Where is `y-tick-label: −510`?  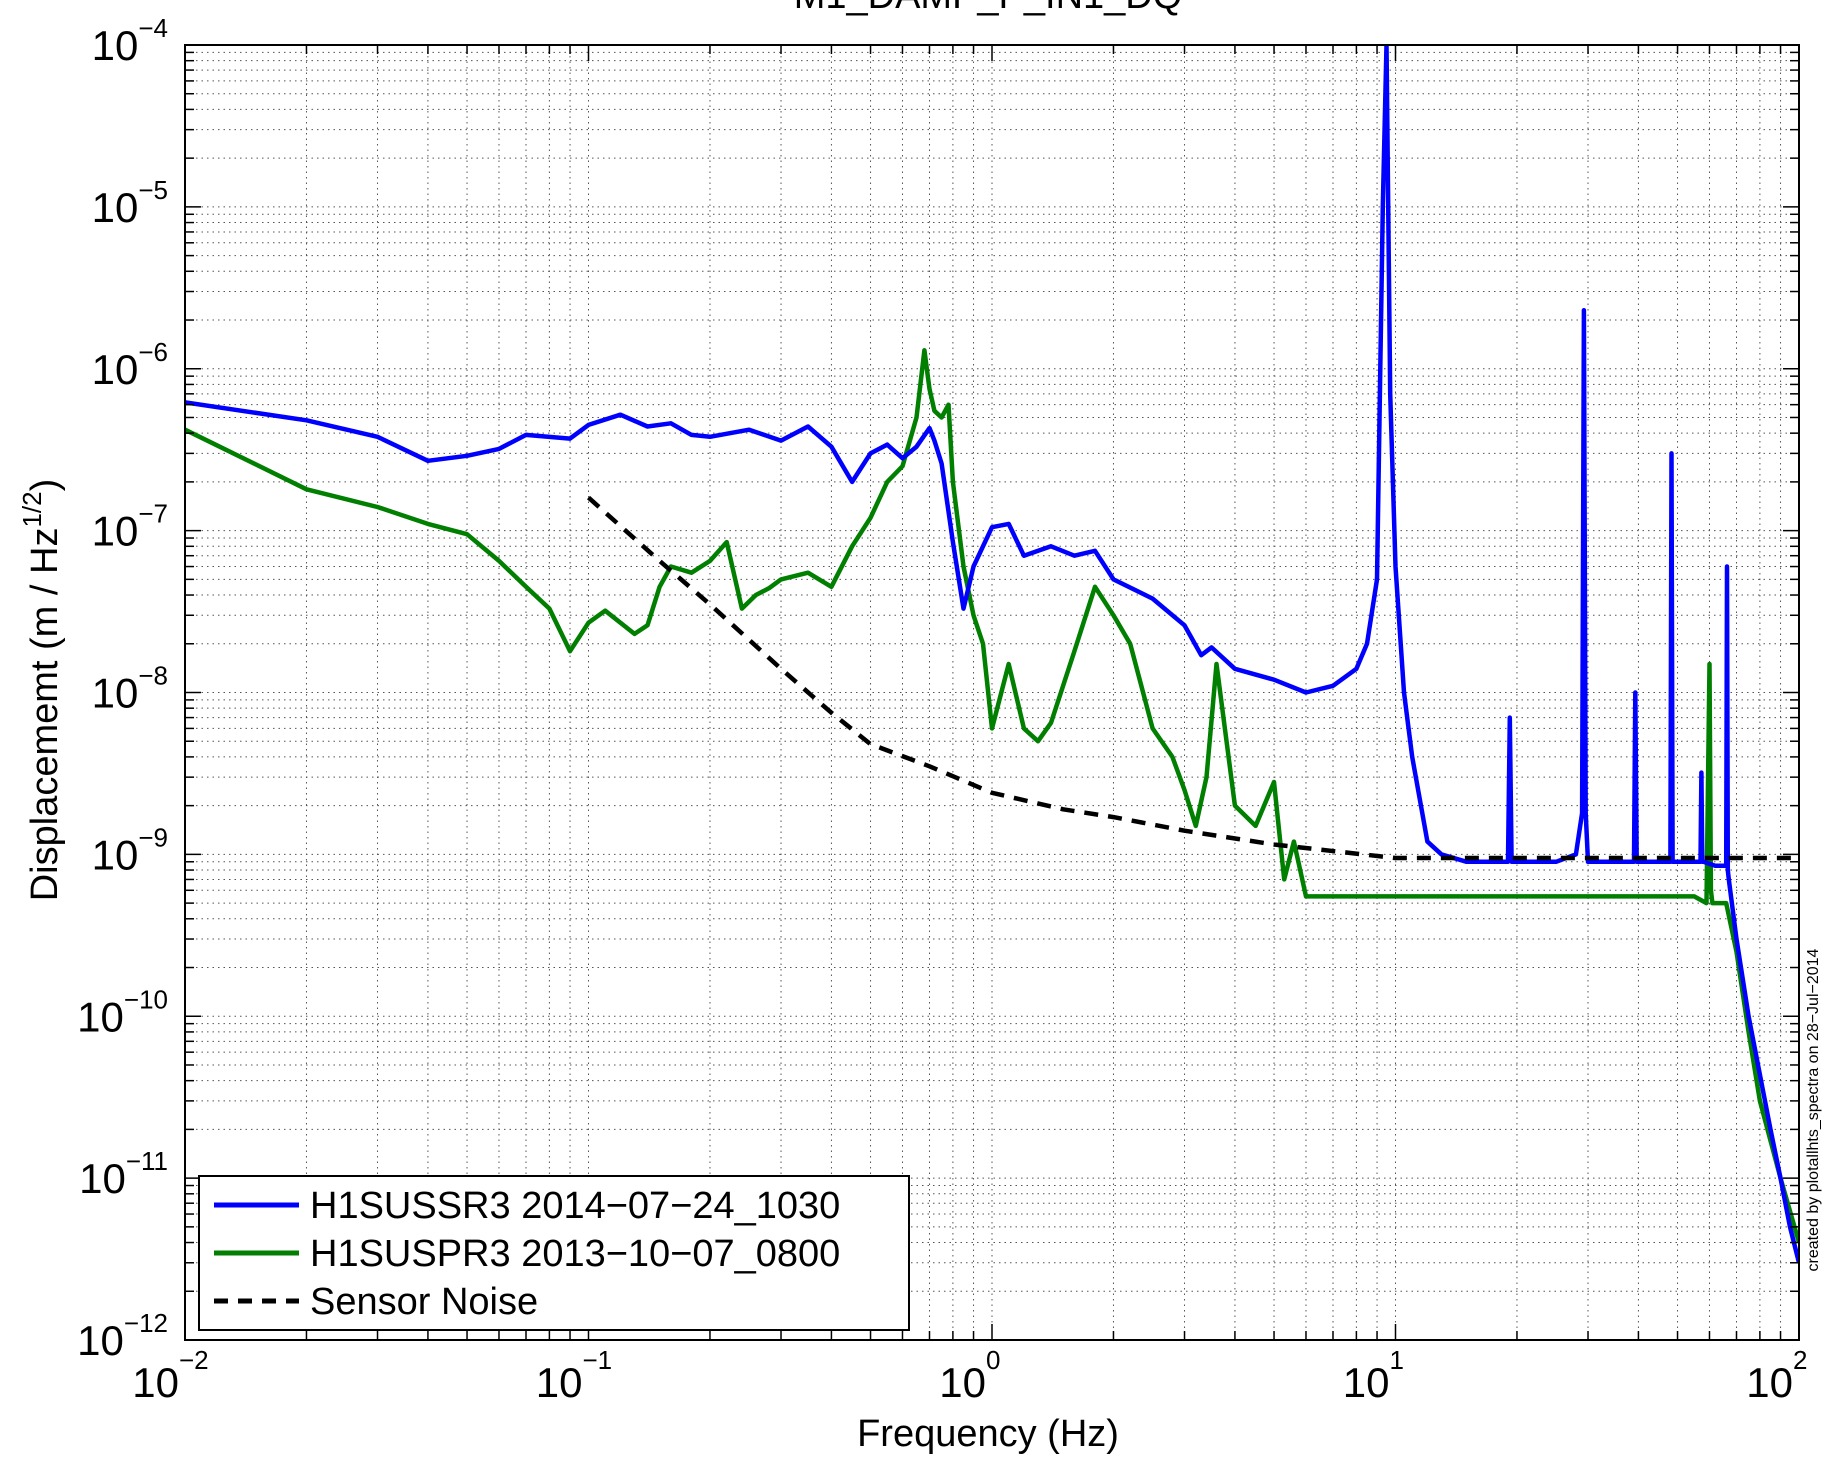
y-tick-label: −510 is located at coordinates (130, 203).